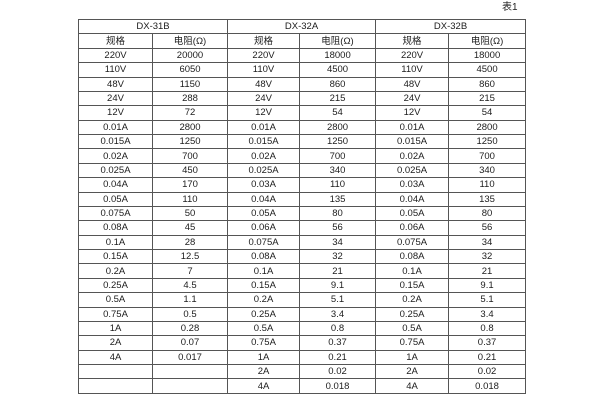 The image size is (600, 400). Describe the element at coordinates (190, 70) in the screenshot. I see `resistance-cell: 6050` at that location.